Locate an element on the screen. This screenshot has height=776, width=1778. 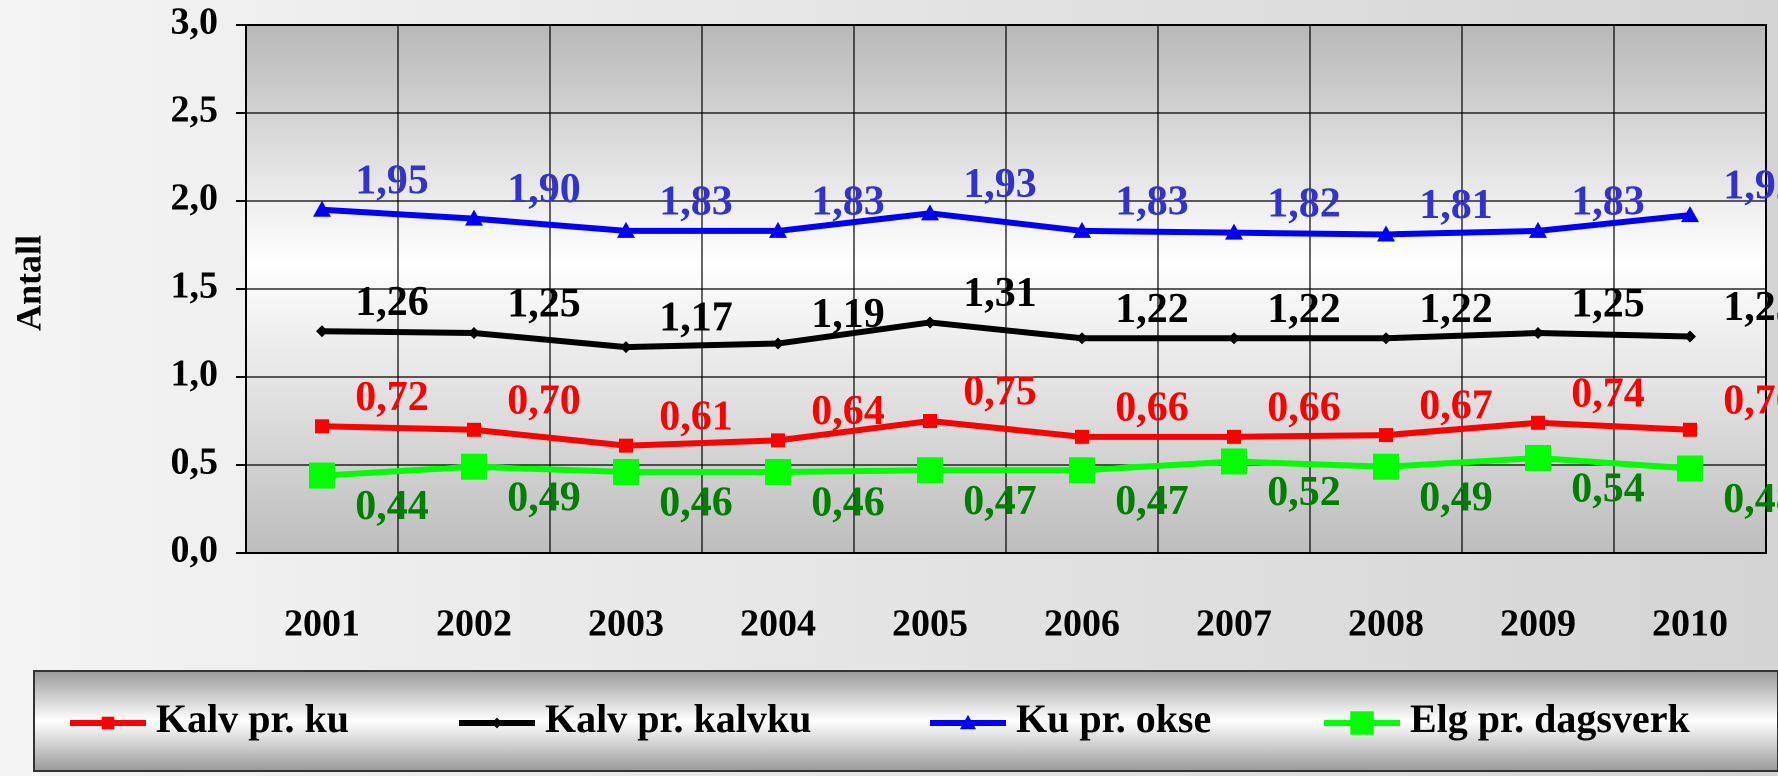
legend-box is located at coordinates (905, 721).